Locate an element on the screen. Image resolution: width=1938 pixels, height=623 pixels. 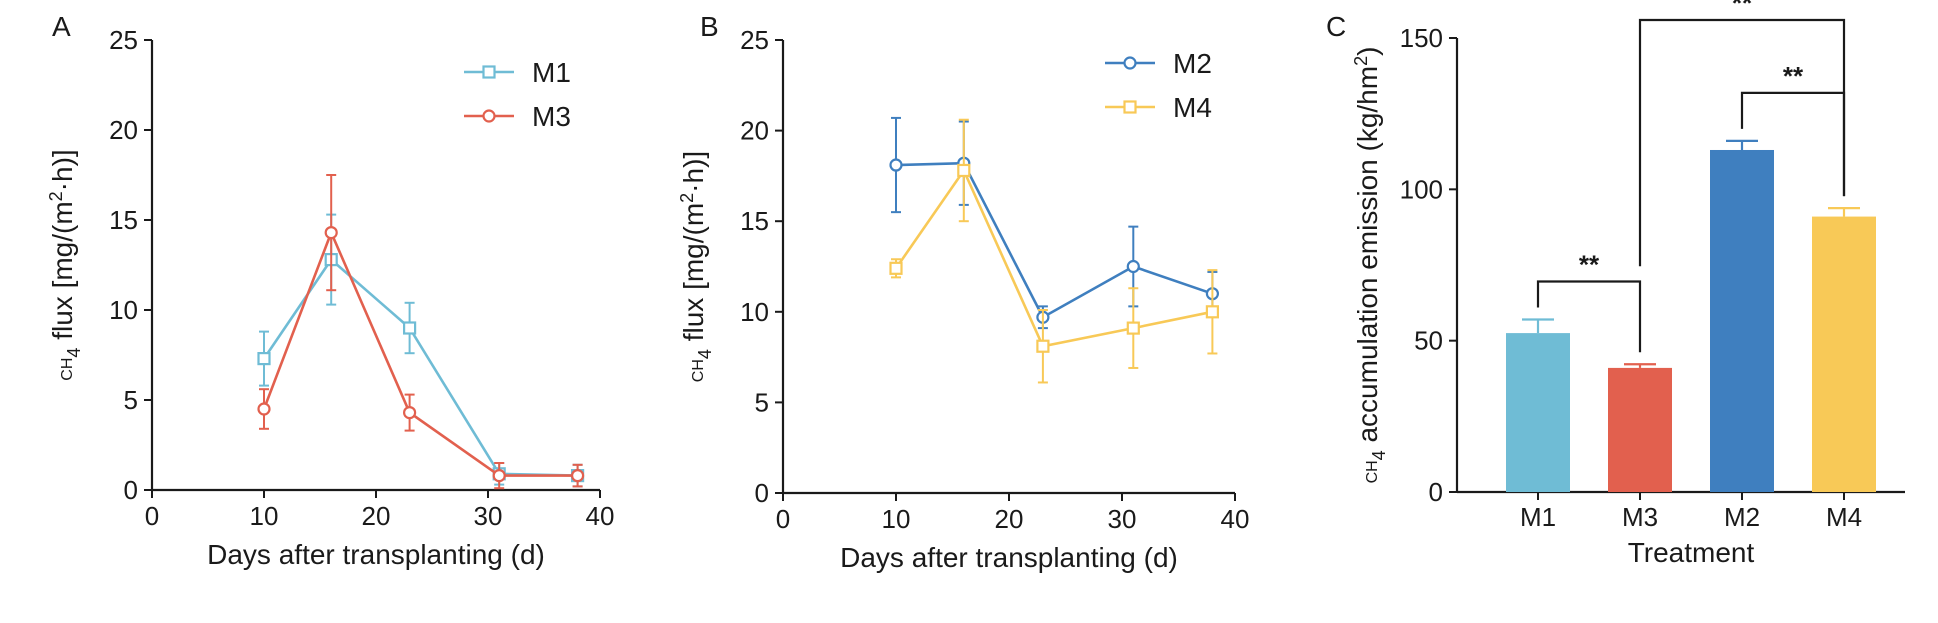
b-y-tick-label: 0 is located at coordinates (762, 493).